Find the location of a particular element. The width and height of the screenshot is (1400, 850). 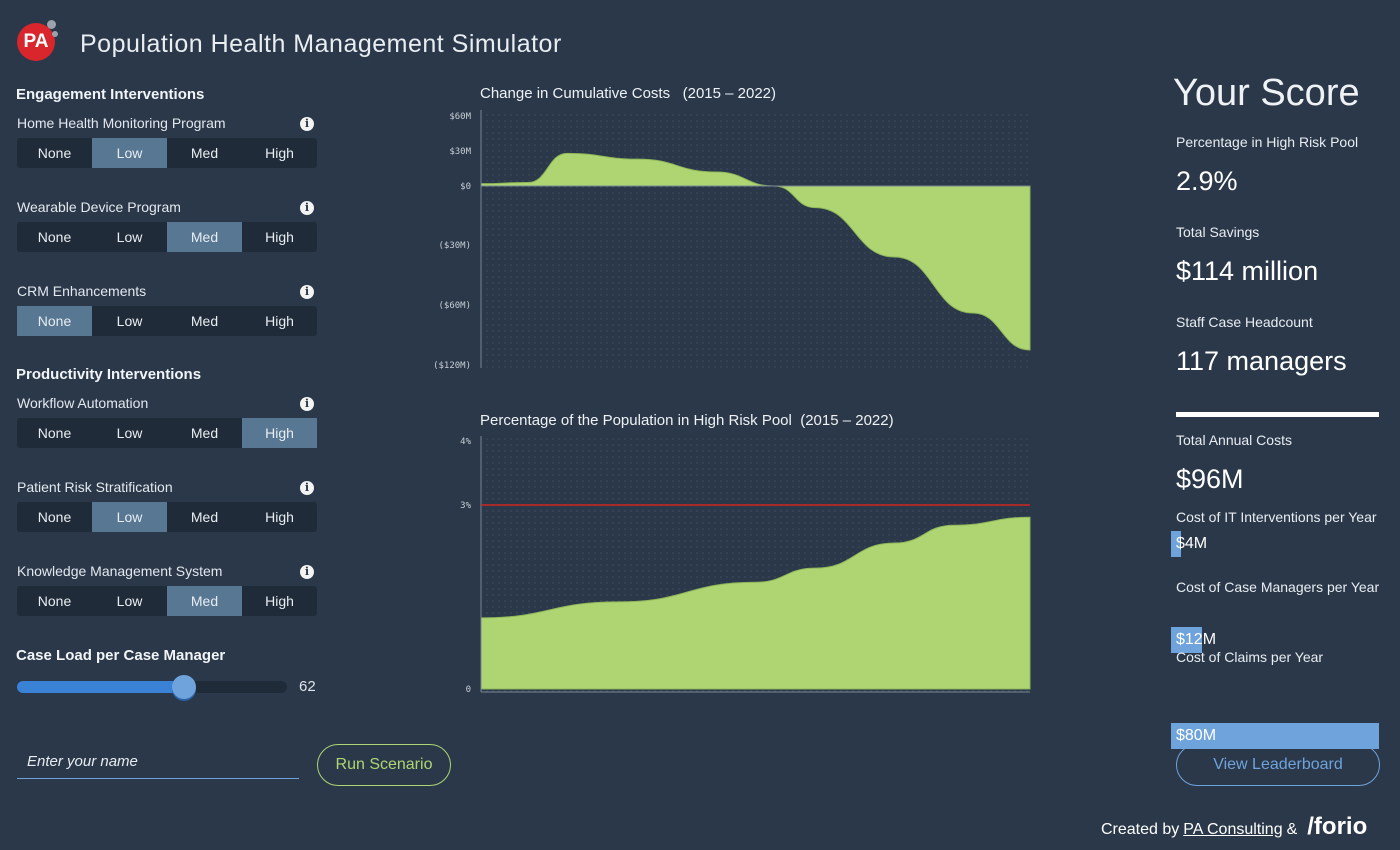

slider-label: Case Load per Case Manager is located at coordinates (121, 655).